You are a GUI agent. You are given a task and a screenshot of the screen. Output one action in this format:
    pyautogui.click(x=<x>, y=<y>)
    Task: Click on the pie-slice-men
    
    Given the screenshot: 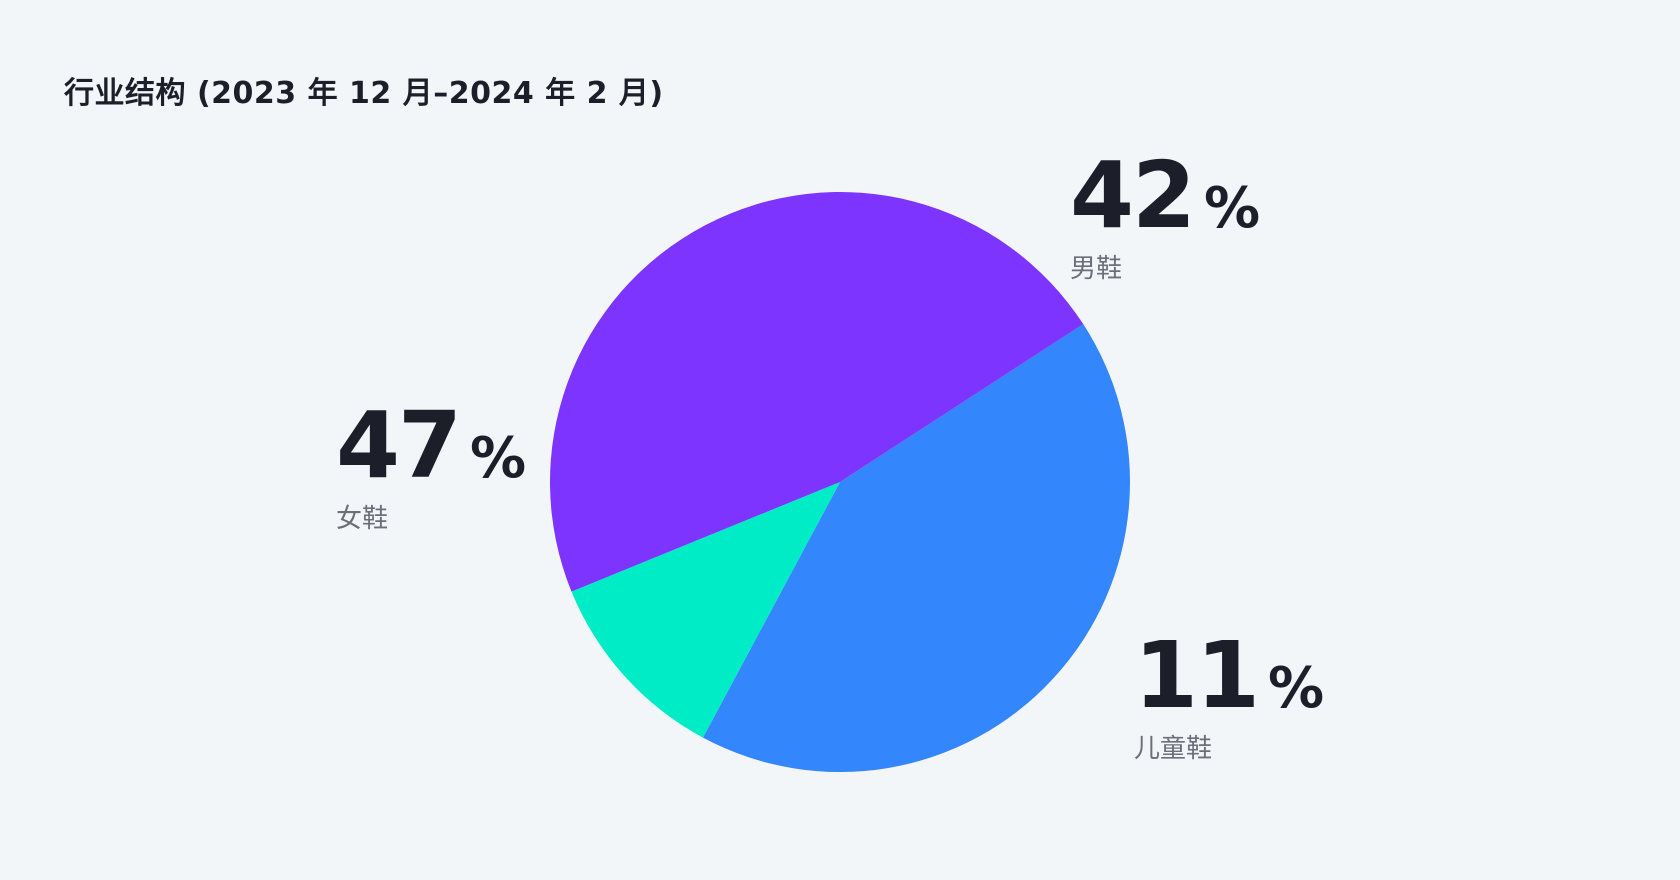 What is the action you would take?
    pyautogui.click(x=916, y=548)
    